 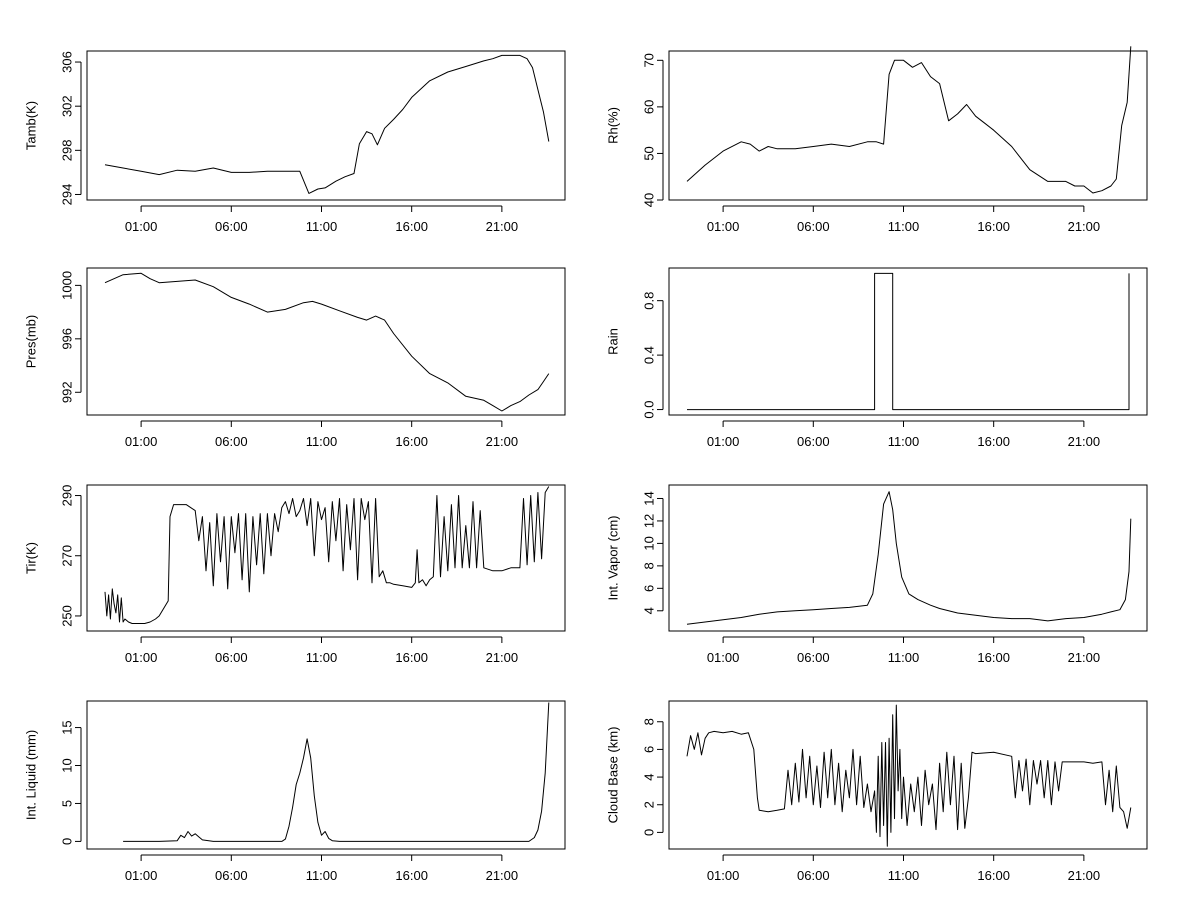 I want to click on int-vapor-y-tick-label: 14, so click(x=649, y=498).